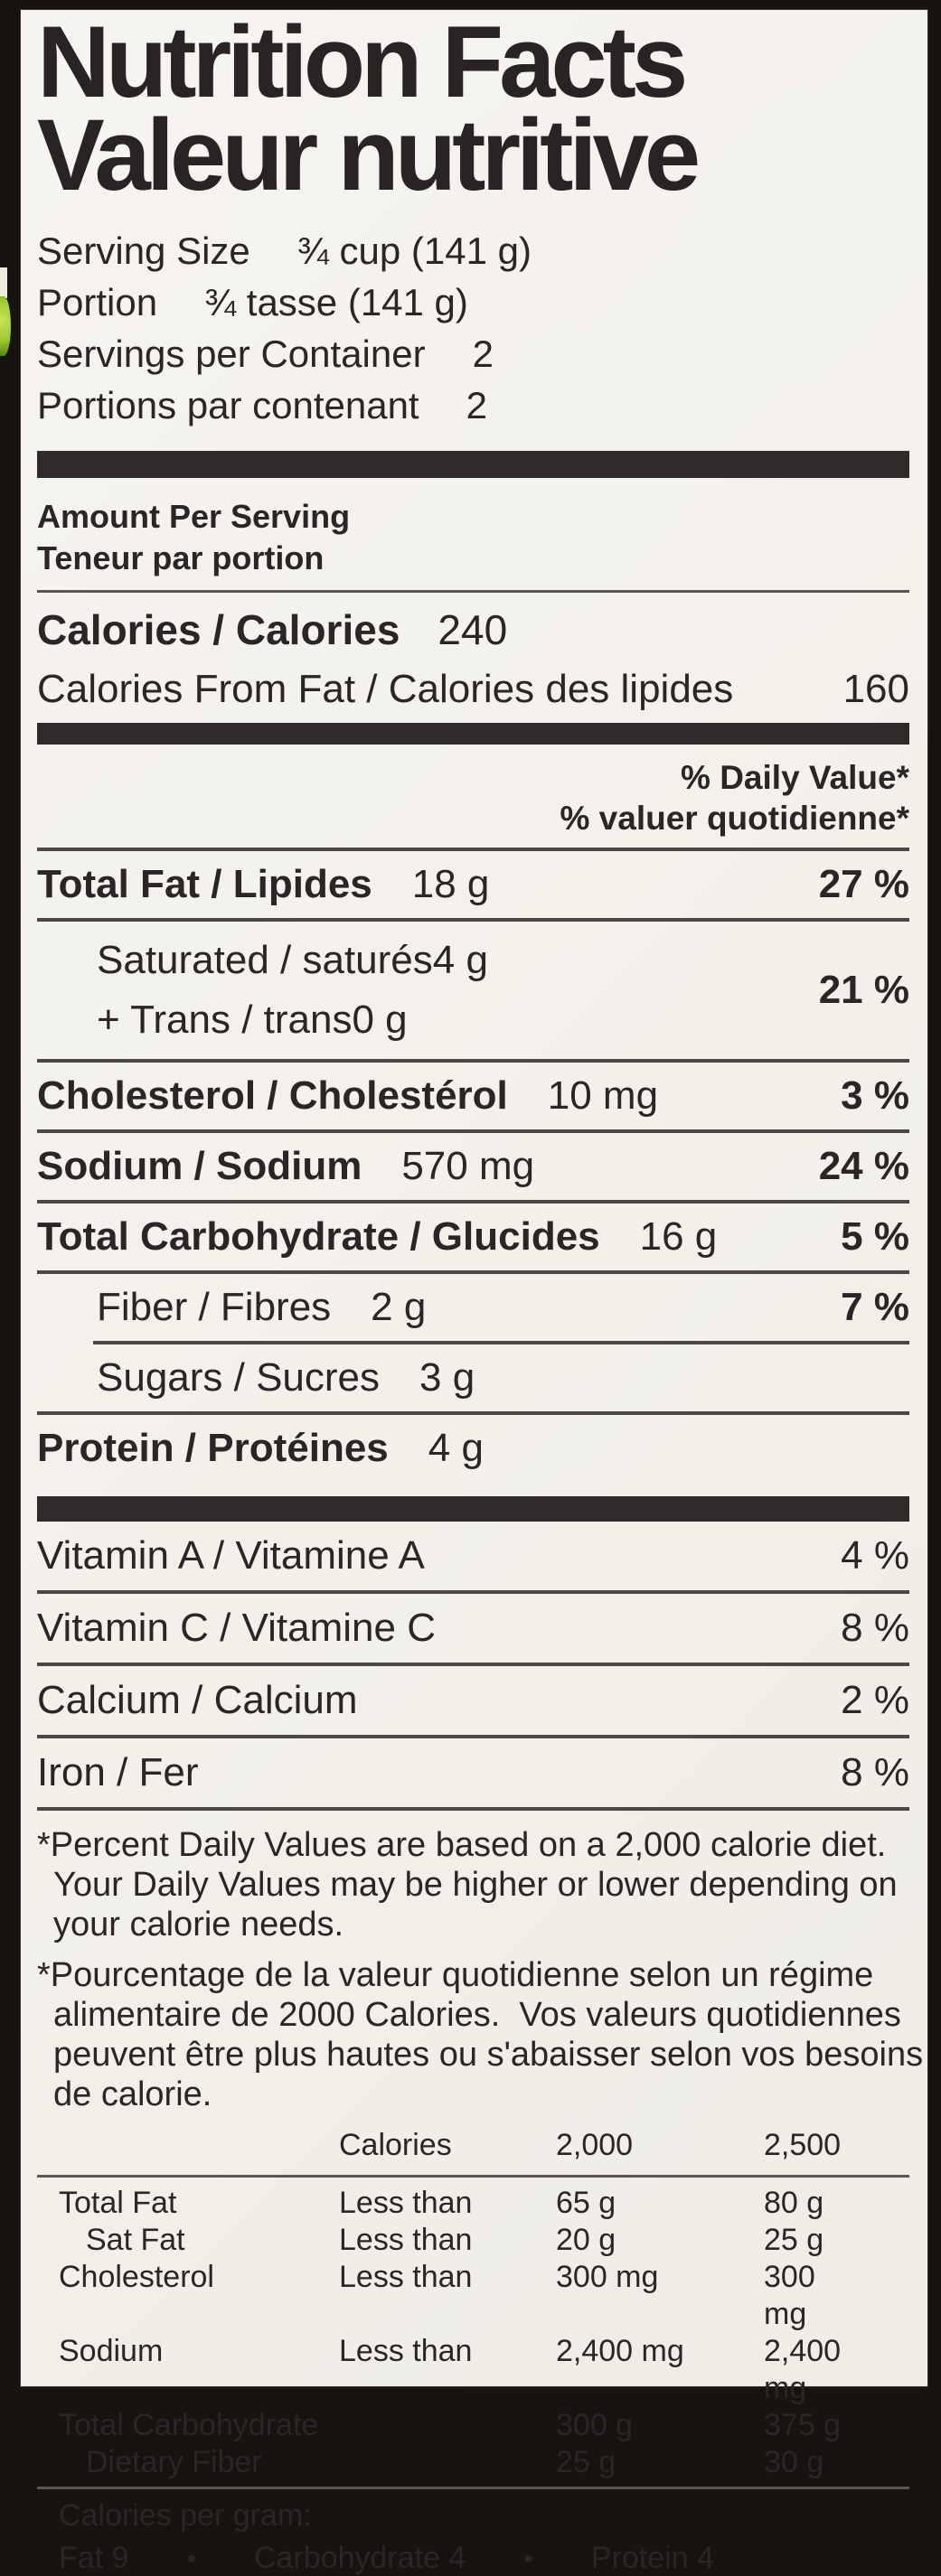 The height and width of the screenshot is (2576, 941). Describe the element at coordinates (199, 1166) in the screenshot. I see `sodium-label: Sodium / Sodium` at that location.